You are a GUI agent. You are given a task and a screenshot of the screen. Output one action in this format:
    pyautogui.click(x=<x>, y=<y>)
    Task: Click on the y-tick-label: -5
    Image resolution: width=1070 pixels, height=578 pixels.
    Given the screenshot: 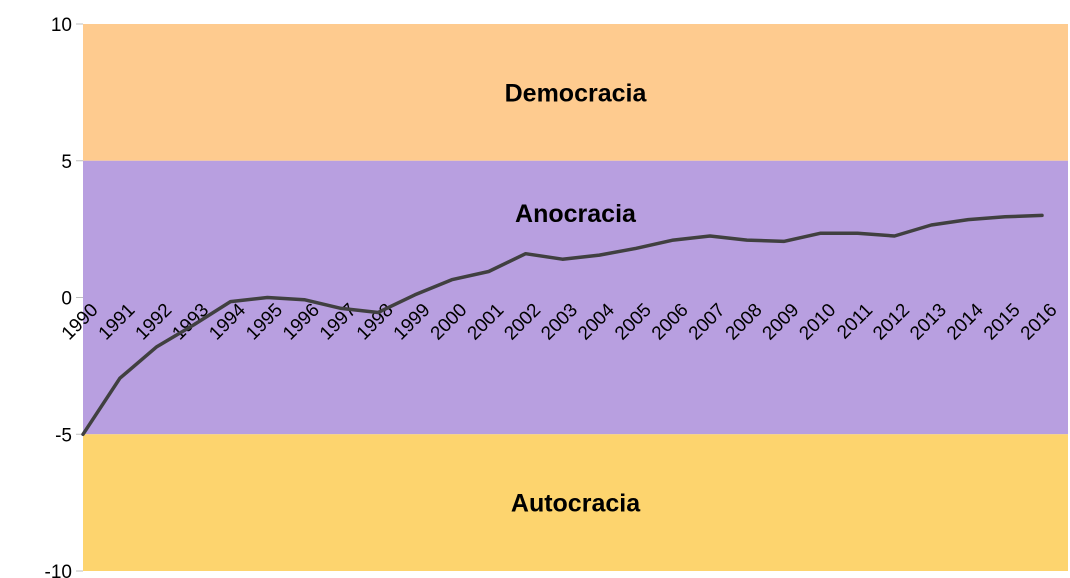 What is the action you would take?
    pyautogui.click(x=63, y=435)
    